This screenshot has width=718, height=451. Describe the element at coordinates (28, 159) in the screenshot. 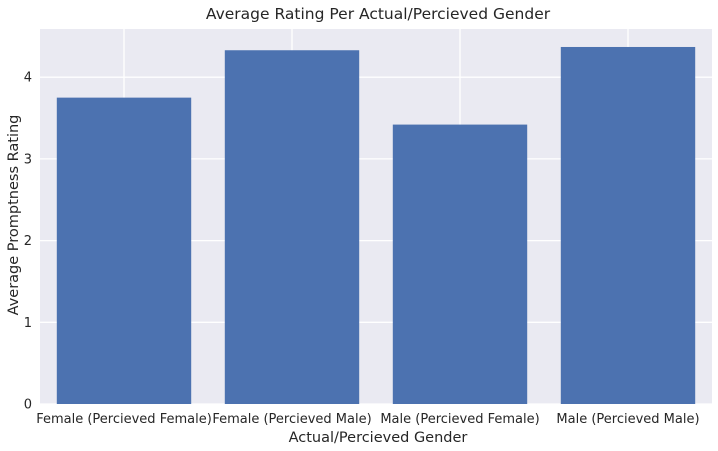

I see `y-tick-label: 3` at that location.